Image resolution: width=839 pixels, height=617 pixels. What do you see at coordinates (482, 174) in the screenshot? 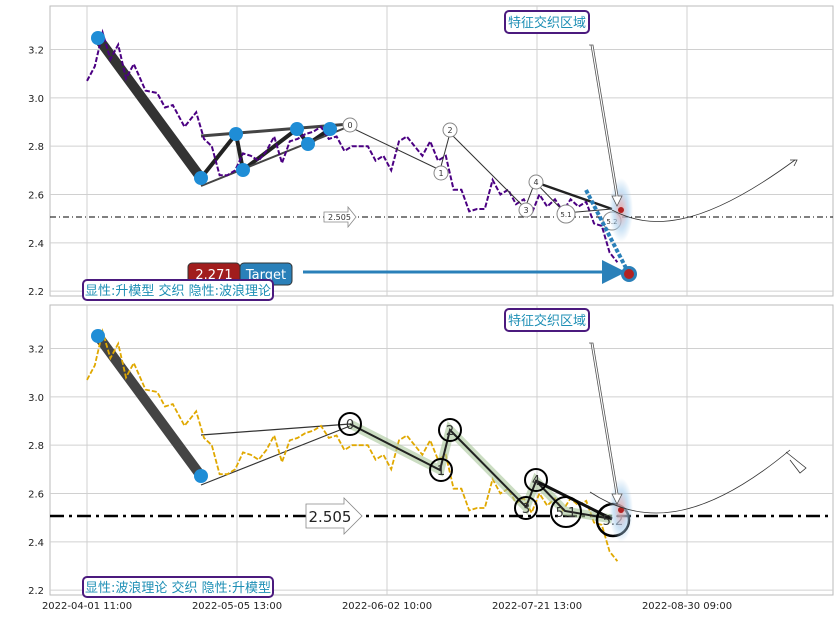
I see `top-wave-circles: 0 1 2 3 4 5.1 5.2` at bounding box center [482, 174].